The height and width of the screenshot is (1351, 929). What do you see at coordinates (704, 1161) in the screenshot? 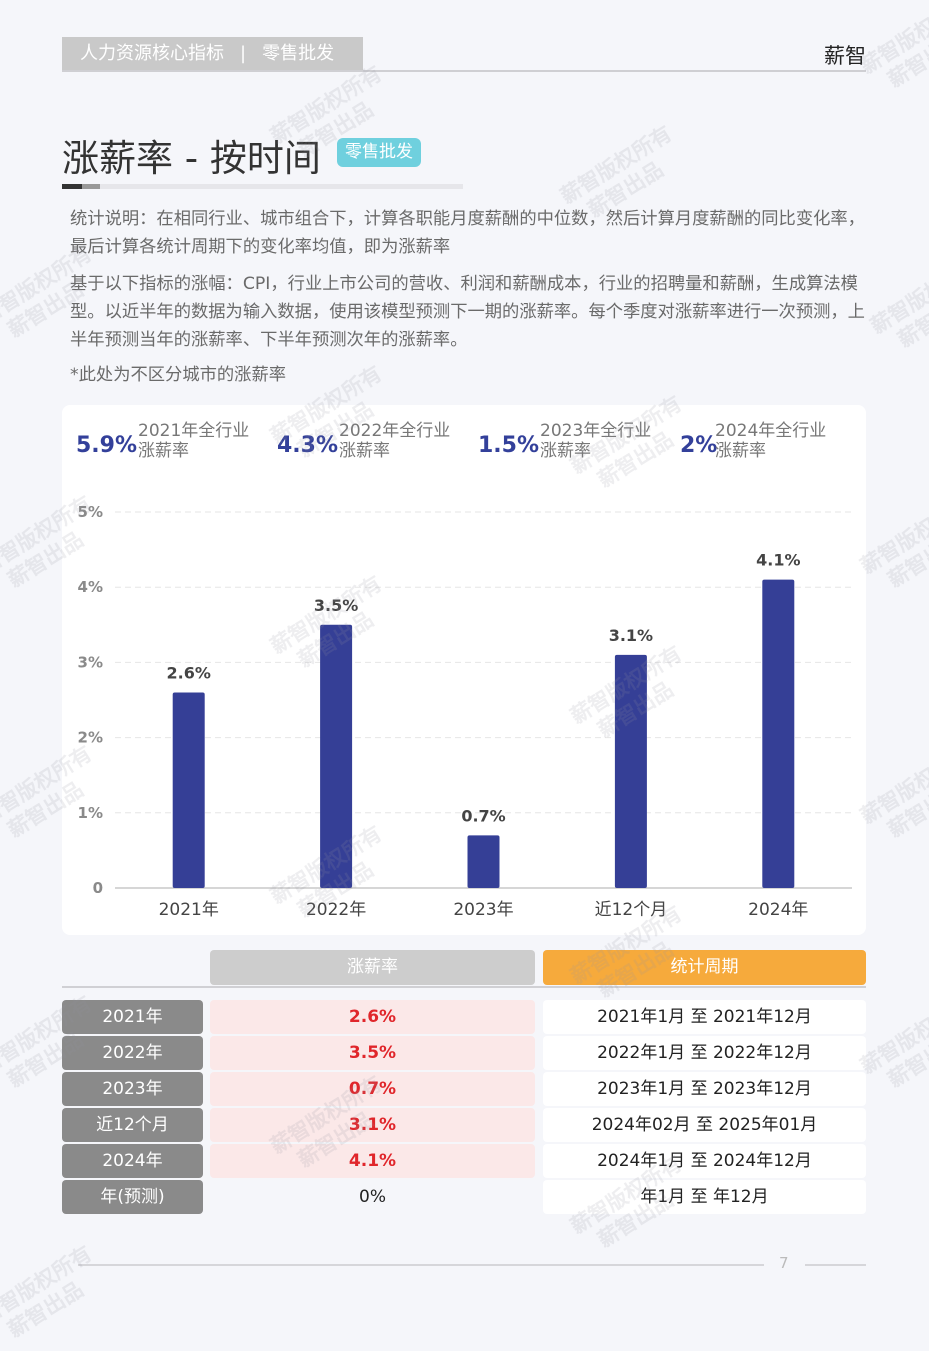
I see `period-cell: 2024年1月 至 2024年12月` at bounding box center [704, 1161].